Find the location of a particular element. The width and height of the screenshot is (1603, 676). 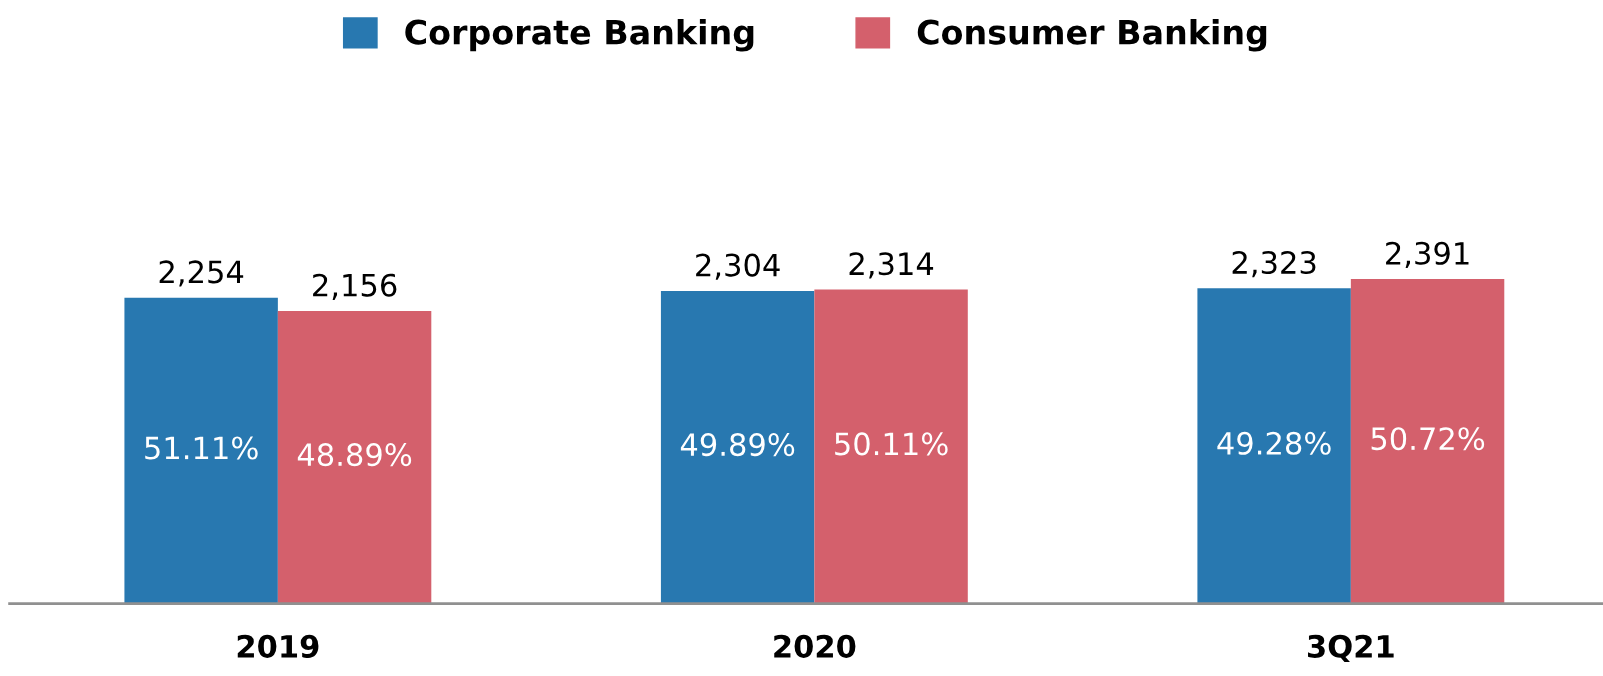

legend-label: Corporate Banking is located at coordinates (579, 35).